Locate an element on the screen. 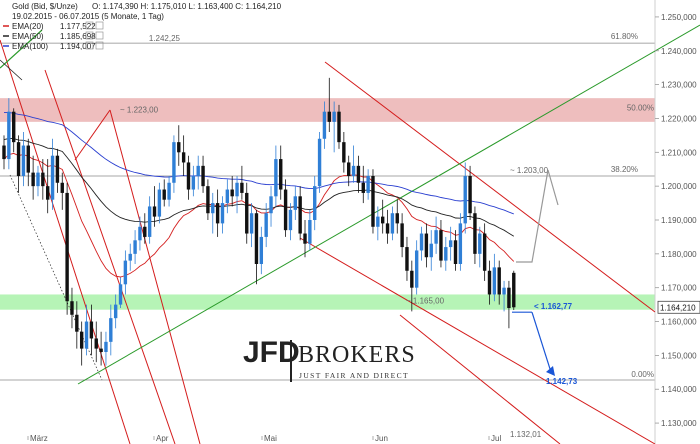 Image resolution: width=700 pixels, height=444 pixels. current-price-label: 1.164,210 is located at coordinates (678, 307).